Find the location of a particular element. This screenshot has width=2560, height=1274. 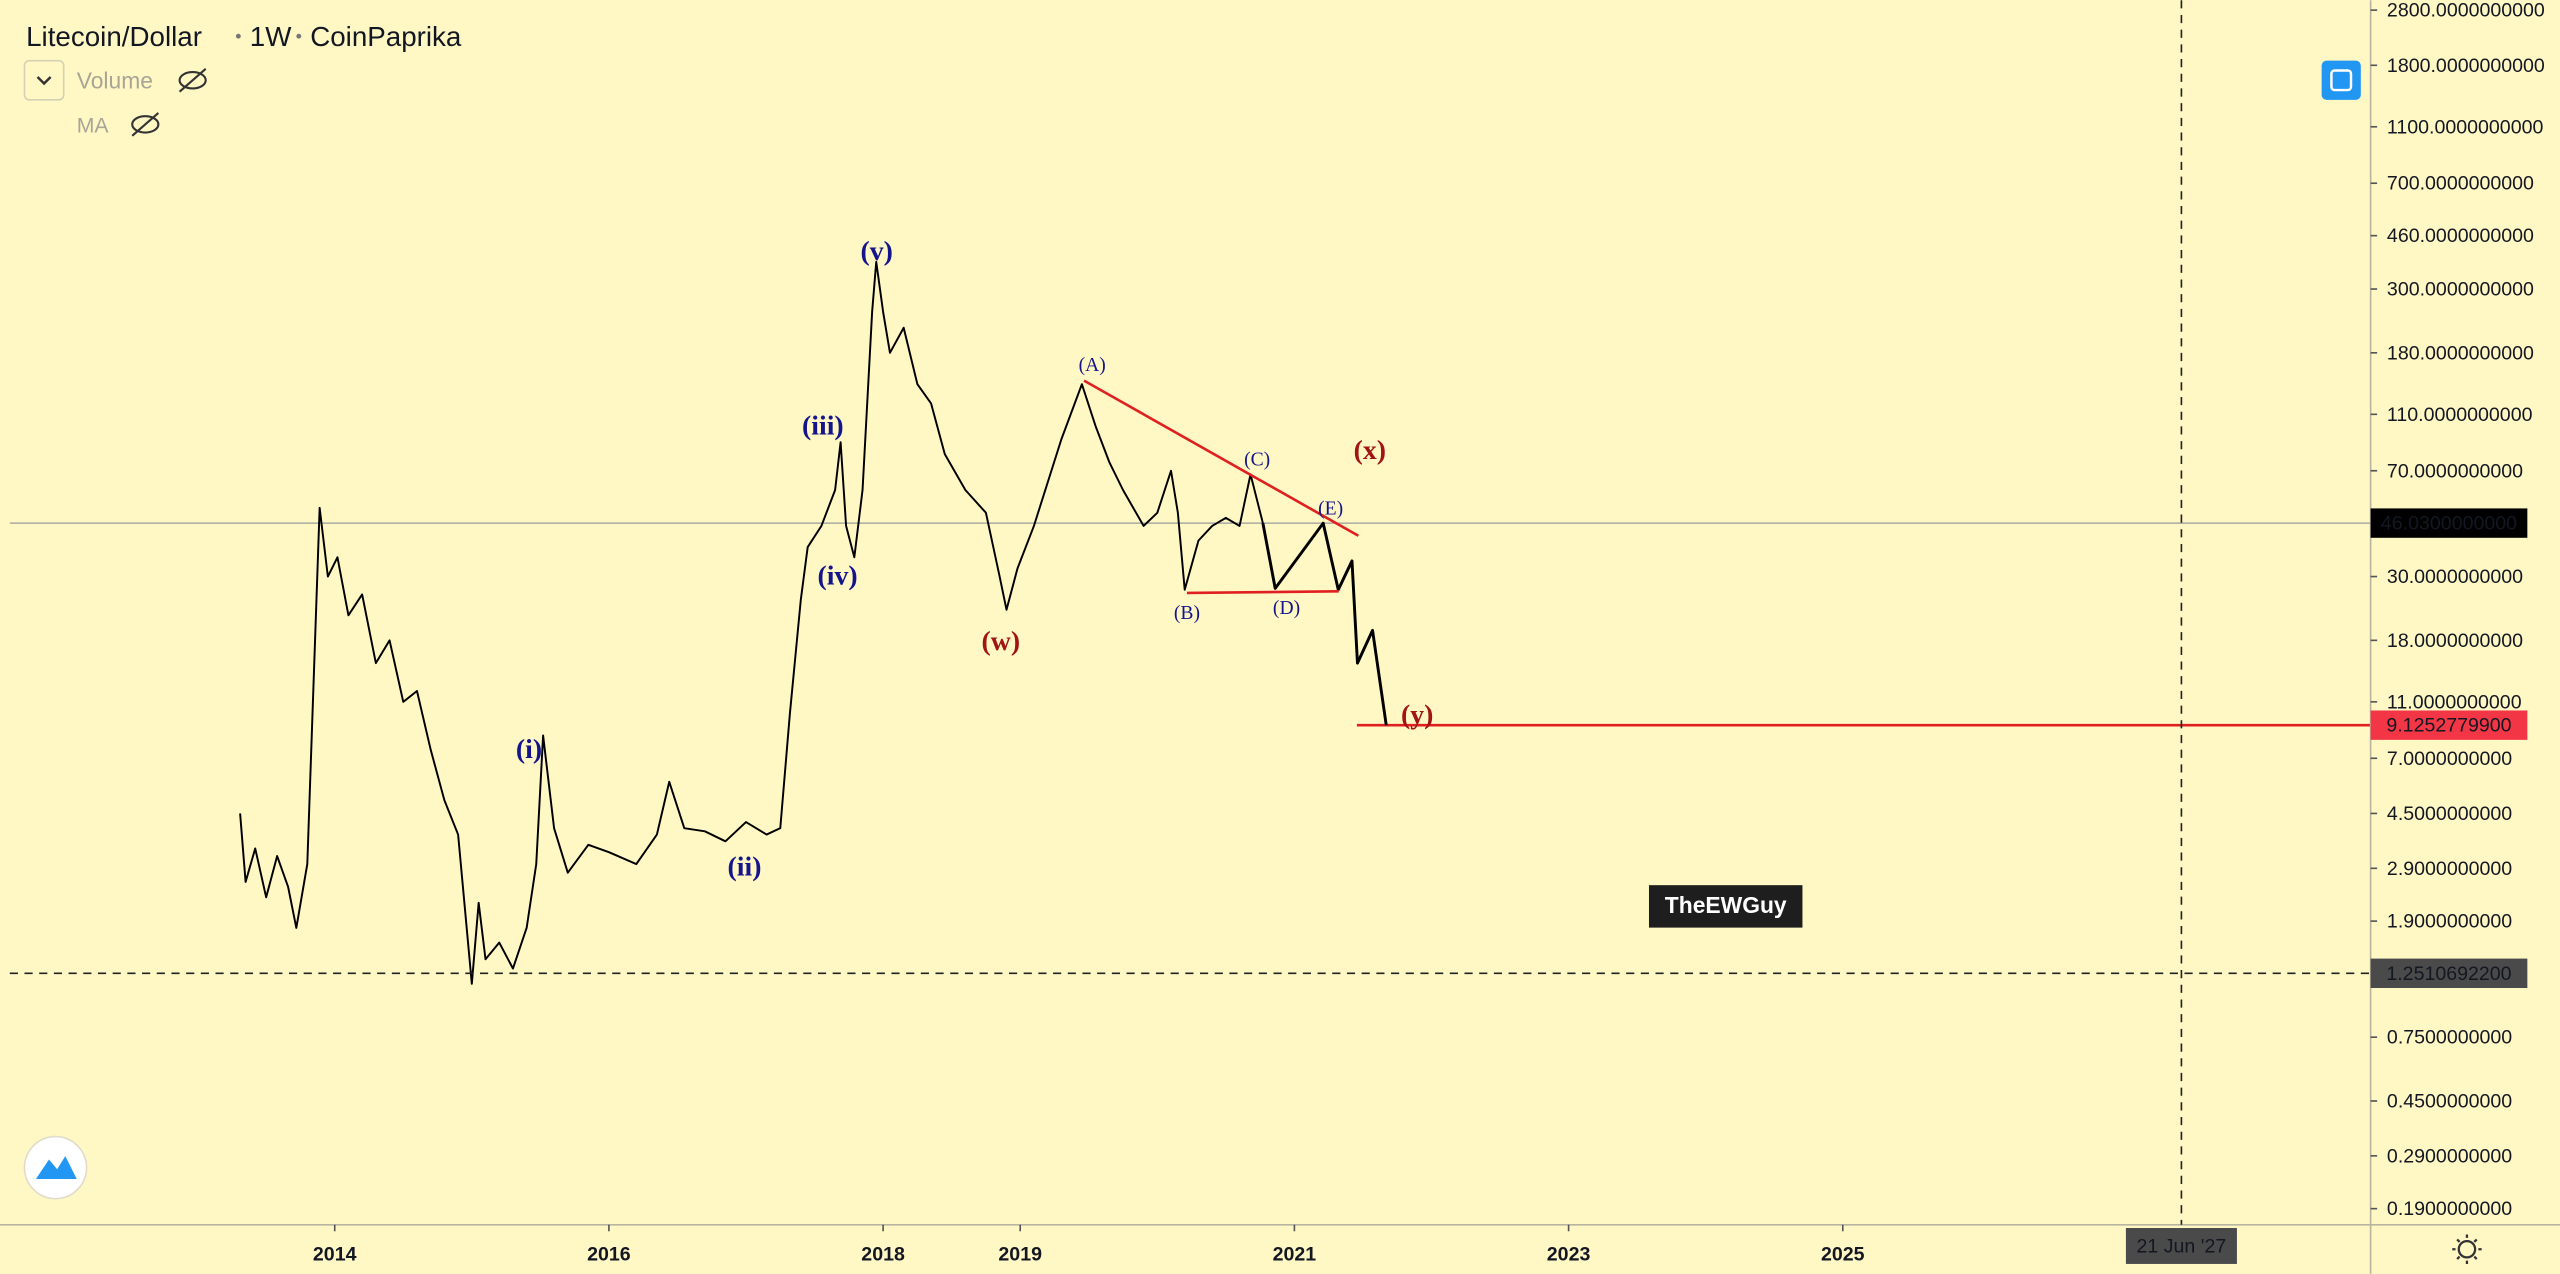

y-tick-label: 4.5000000000 is located at coordinates (2449, 814).